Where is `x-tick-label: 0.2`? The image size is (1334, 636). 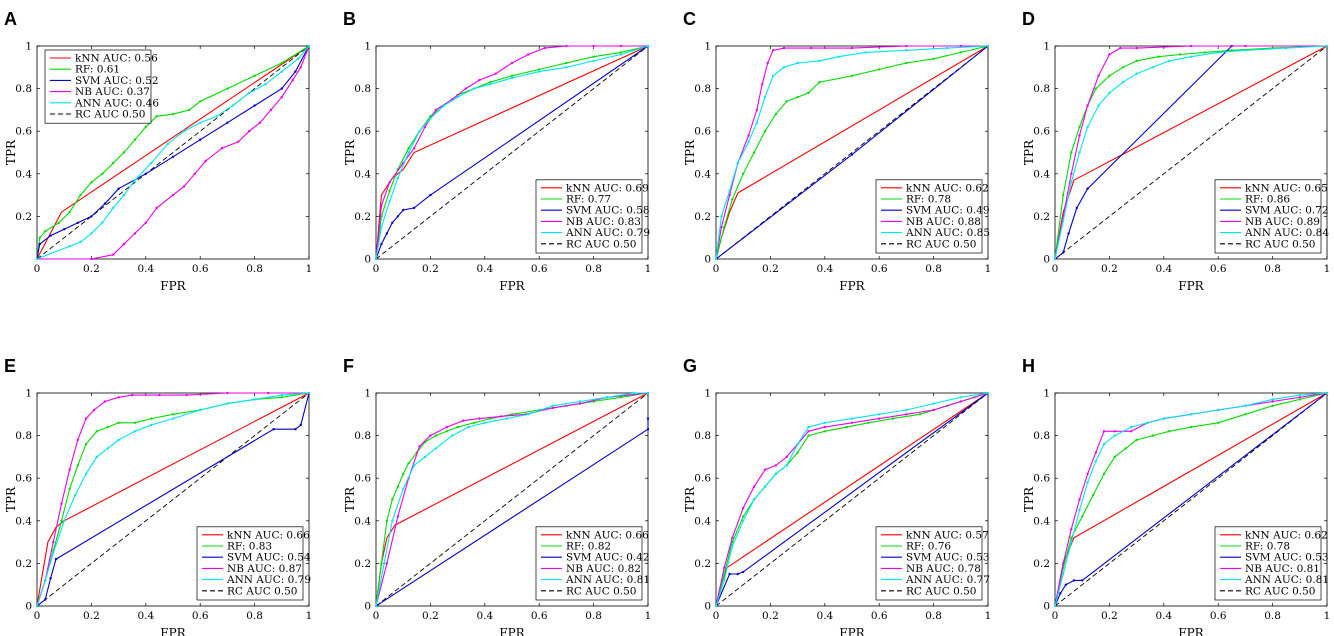 x-tick-label: 0.2 is located at coordinates (770, 269).